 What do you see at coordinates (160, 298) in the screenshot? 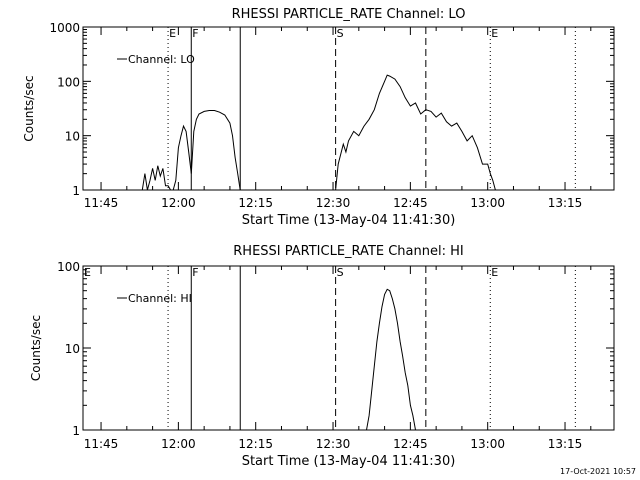
I see `chart2-legend-label: Channel: HI` at bounding box center [160, 298].